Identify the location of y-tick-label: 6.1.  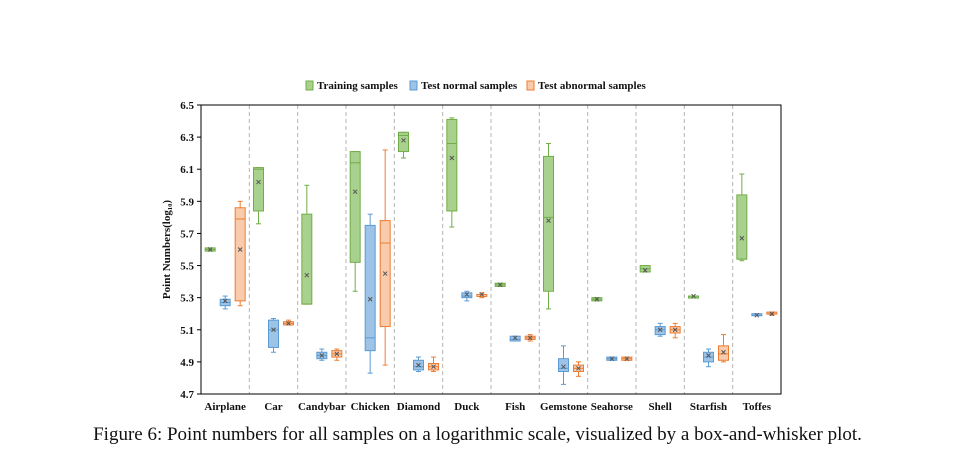
(187, 170).